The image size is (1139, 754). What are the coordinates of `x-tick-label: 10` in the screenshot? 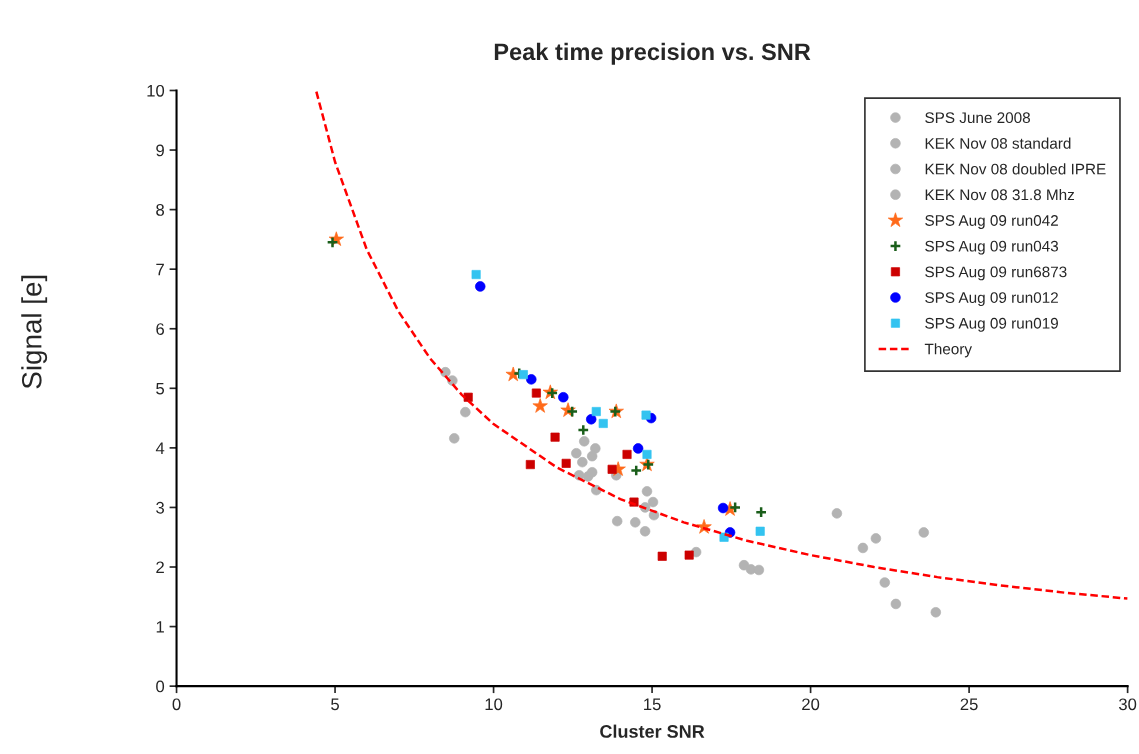 It's located at (494, 704).